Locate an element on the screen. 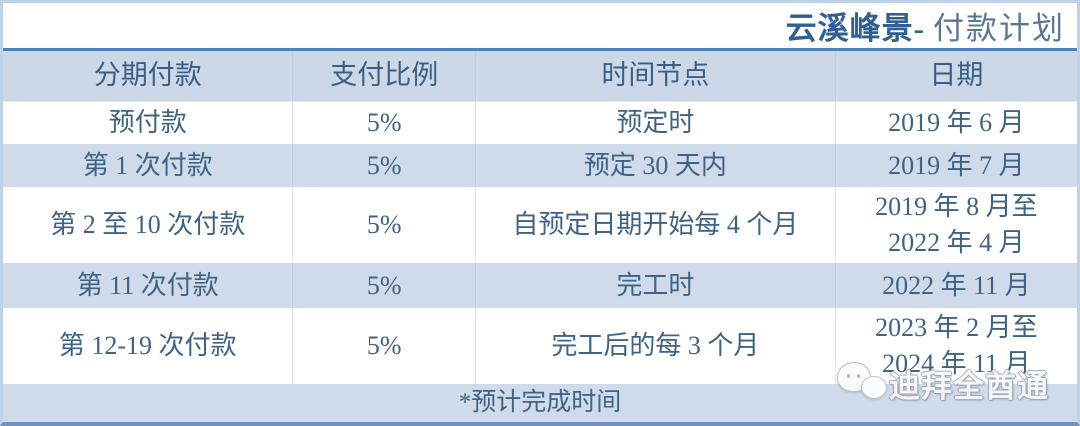  cell-milestone: 预定时 is located at coordinates (655, 122).